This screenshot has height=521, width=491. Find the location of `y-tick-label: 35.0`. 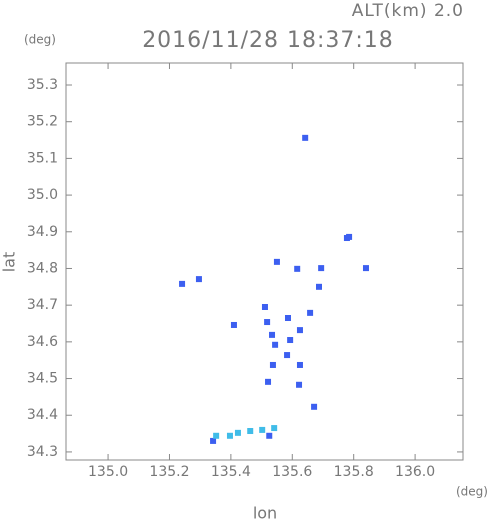

y-tick-label: 35.0 is located at coordinates (42, 195).